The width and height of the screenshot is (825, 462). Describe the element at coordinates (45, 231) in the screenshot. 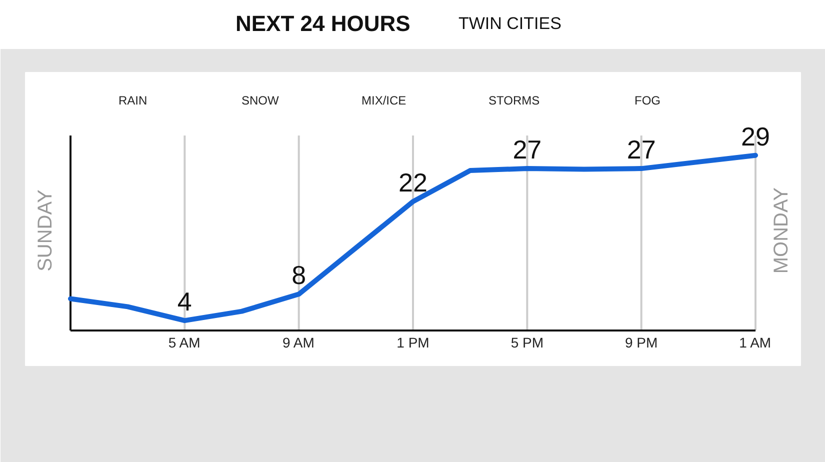

I see `text: SUNDAY` at that location.